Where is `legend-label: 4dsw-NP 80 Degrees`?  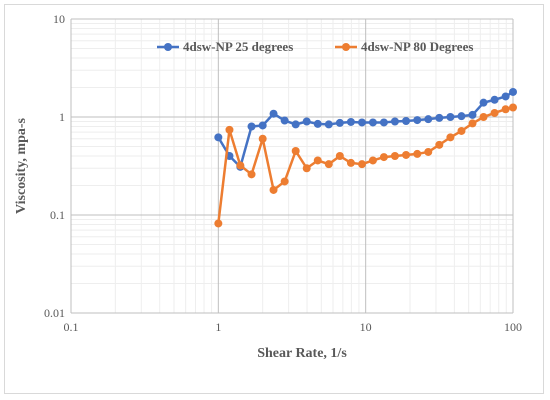
legend-label: 4dsw-NP 80 Degrees is located at coordinates (417, 46).